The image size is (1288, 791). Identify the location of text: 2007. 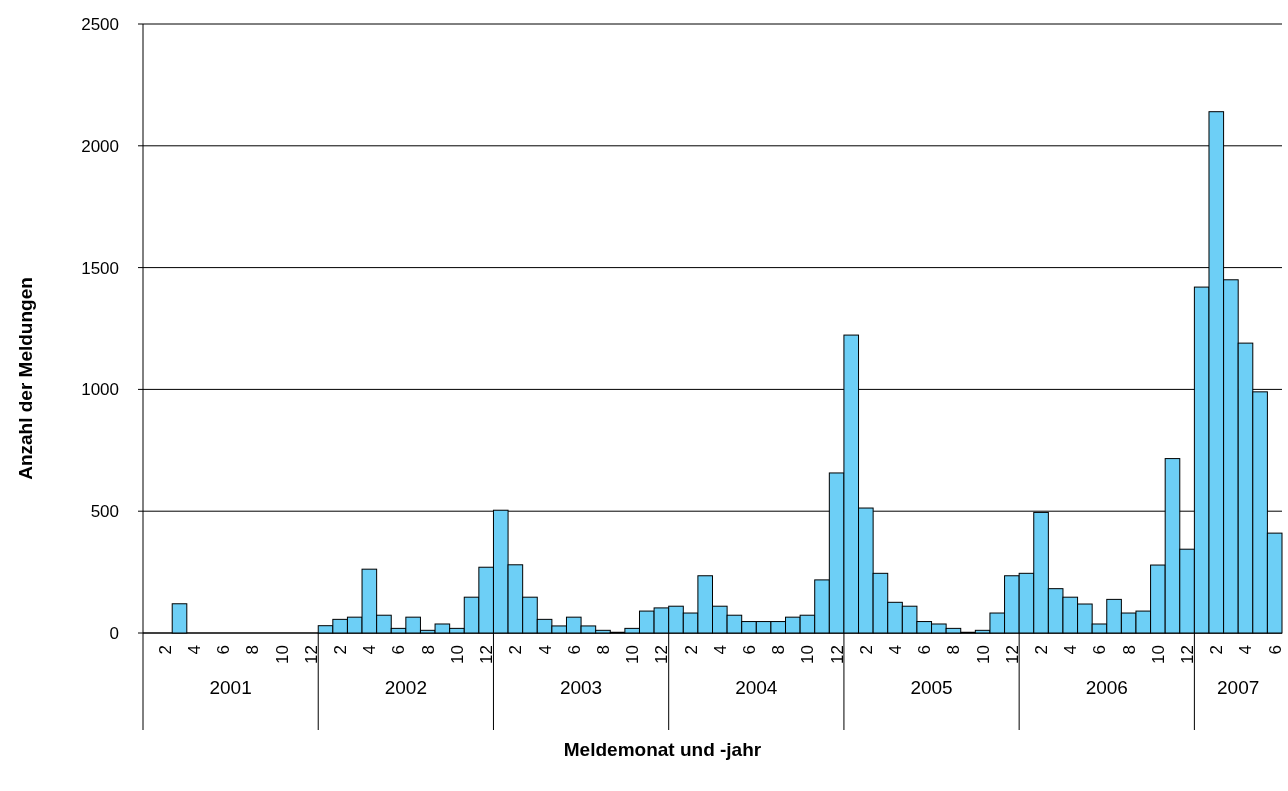
(1238, 687).